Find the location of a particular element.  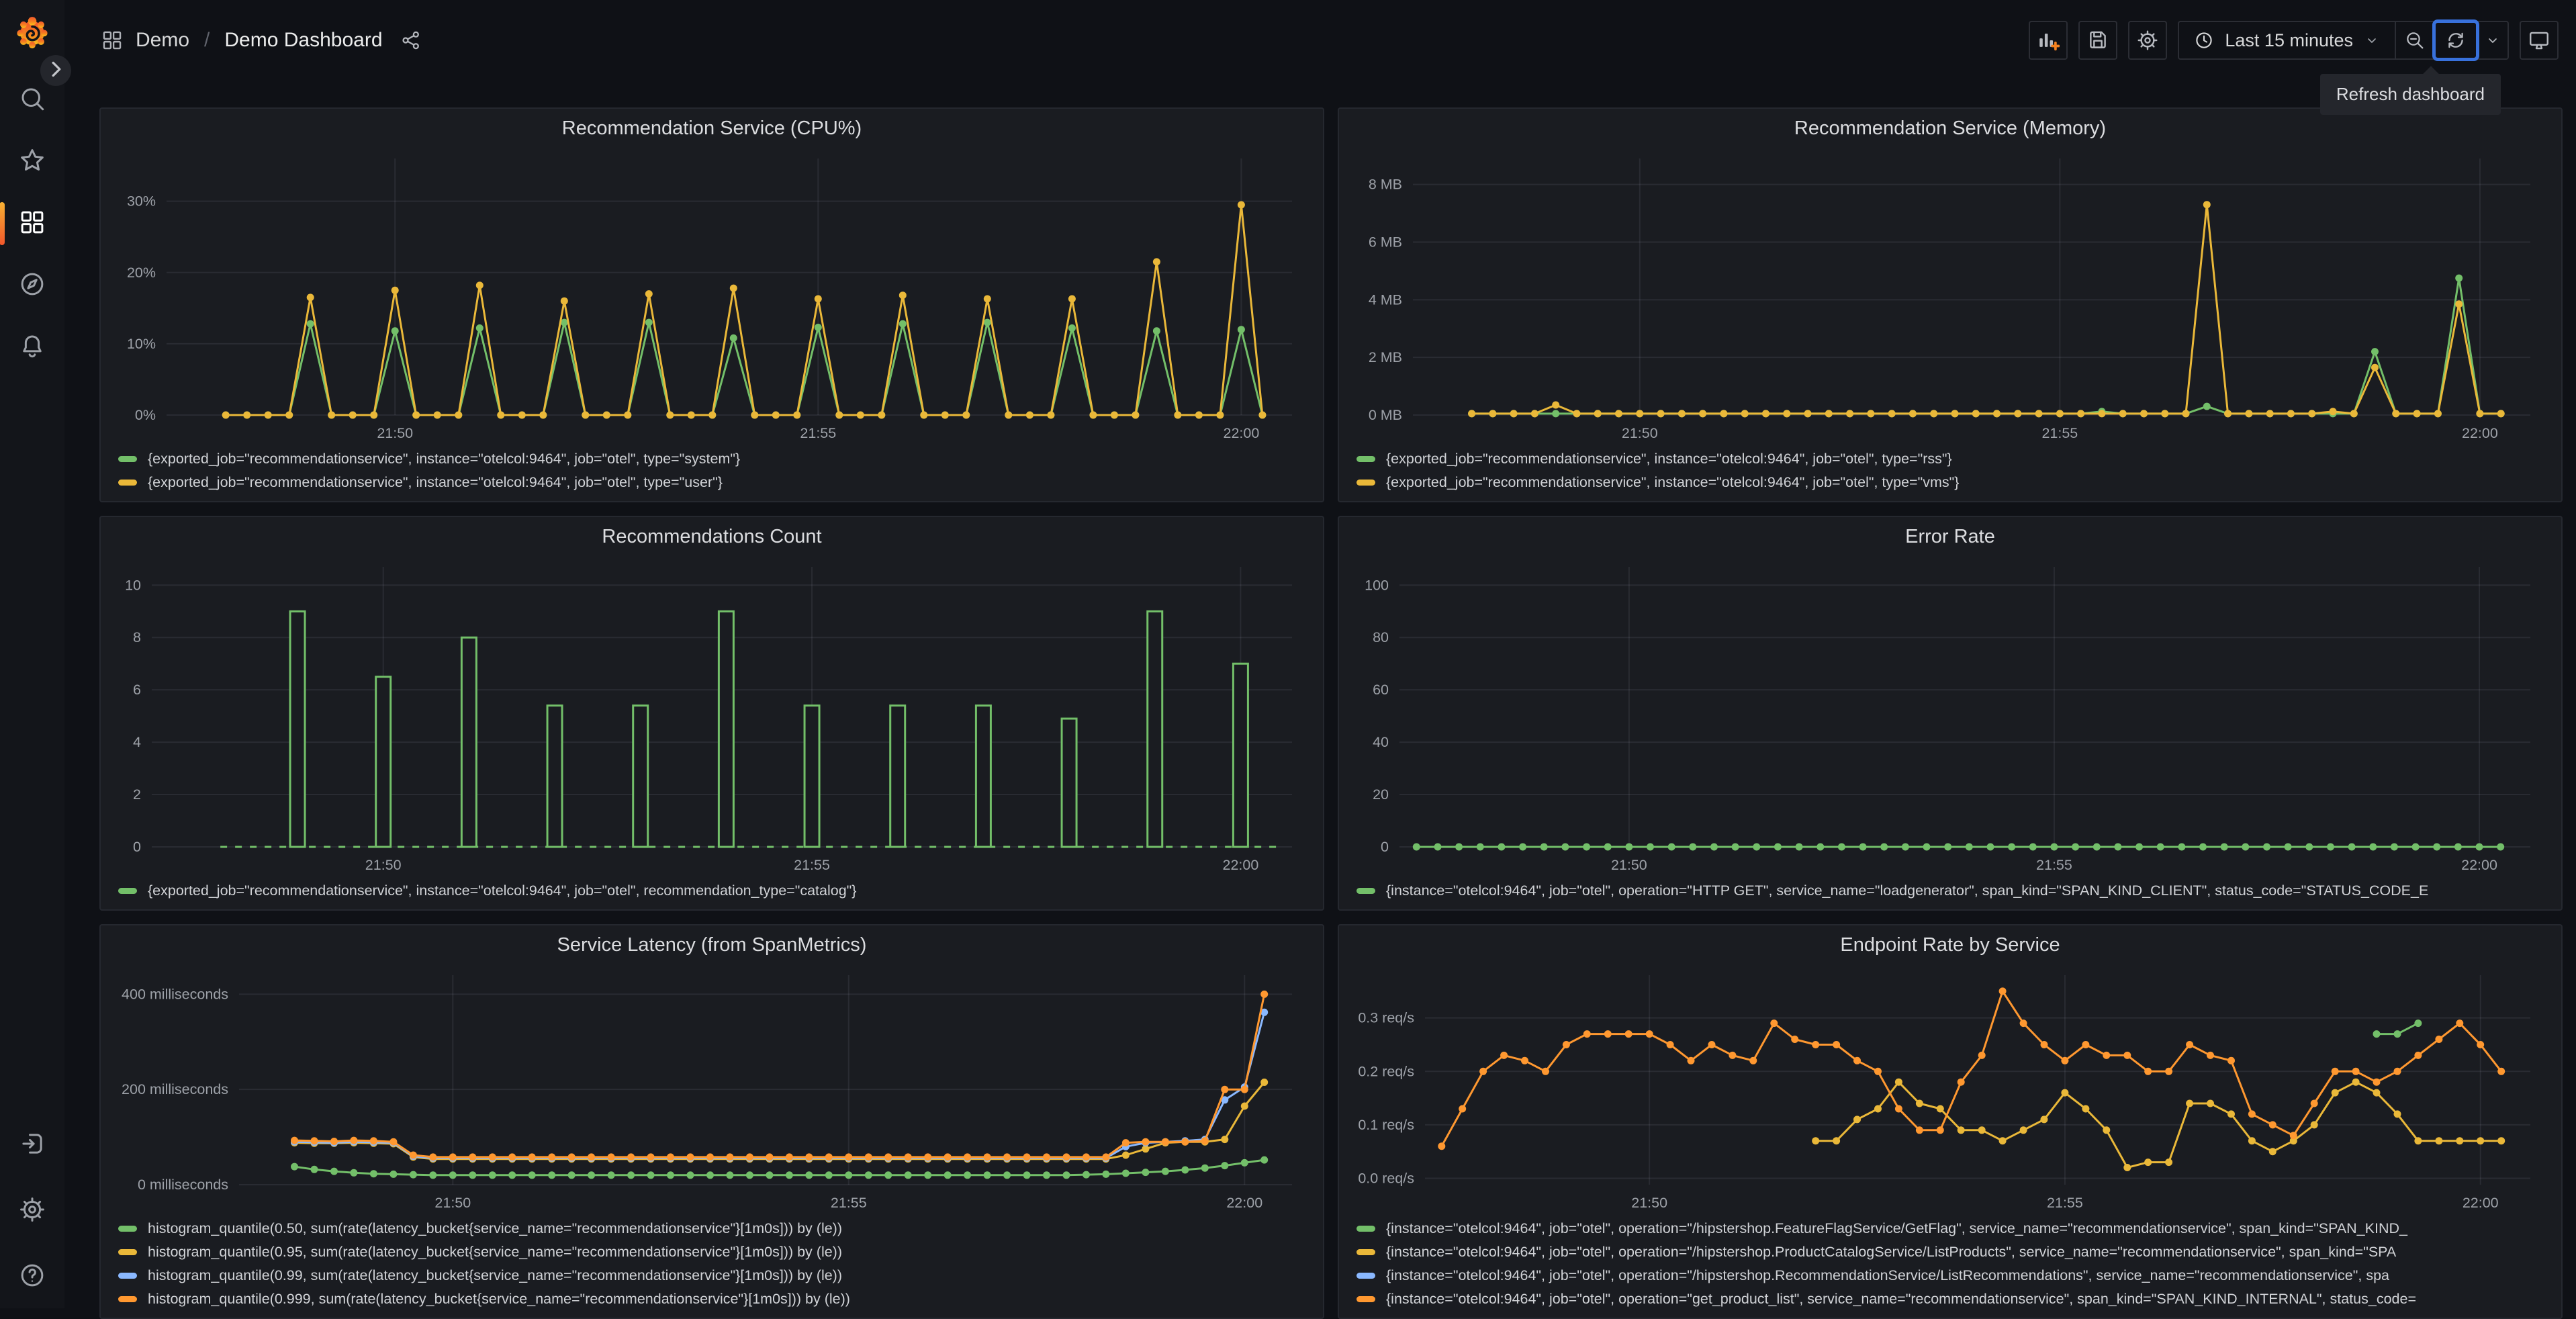

refresh-button is located at coordinates (2455, 40).